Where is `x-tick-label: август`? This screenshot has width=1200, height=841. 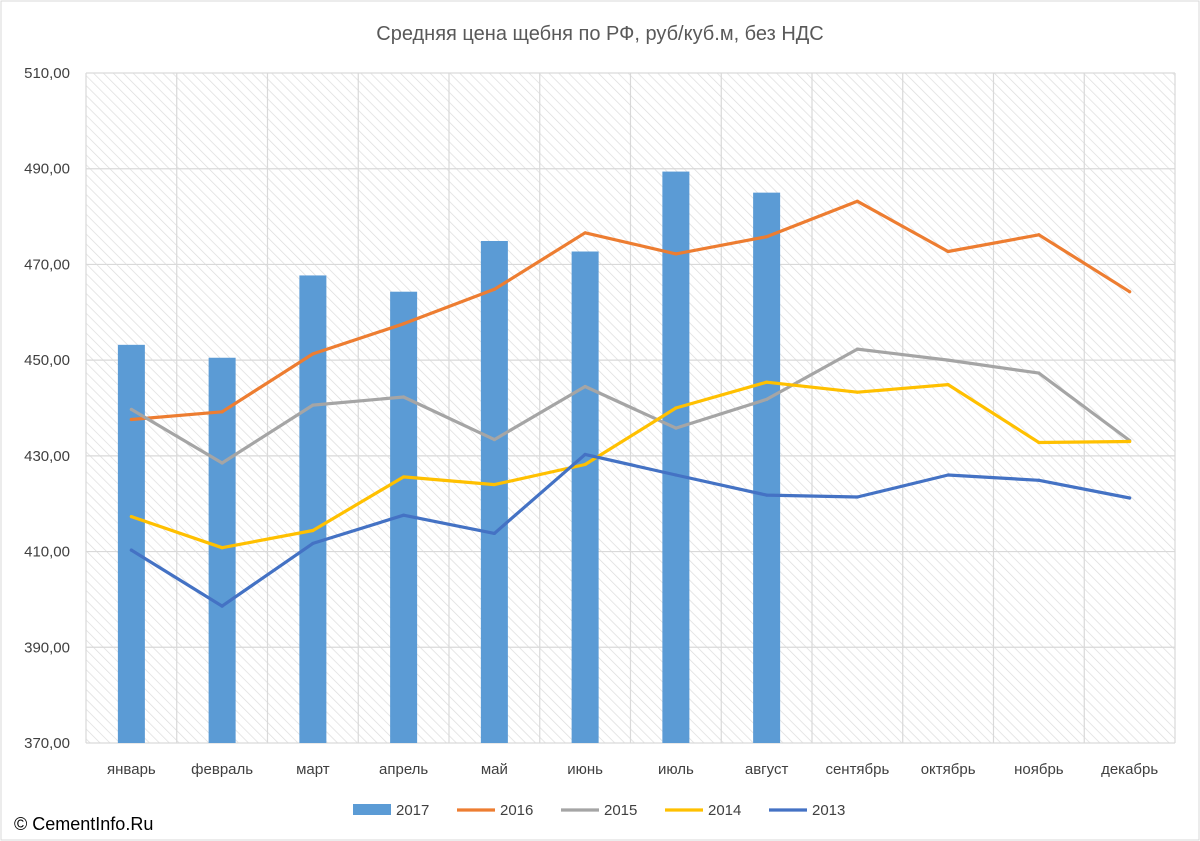
x-tick-label: август is located at coordinates (767, 769).